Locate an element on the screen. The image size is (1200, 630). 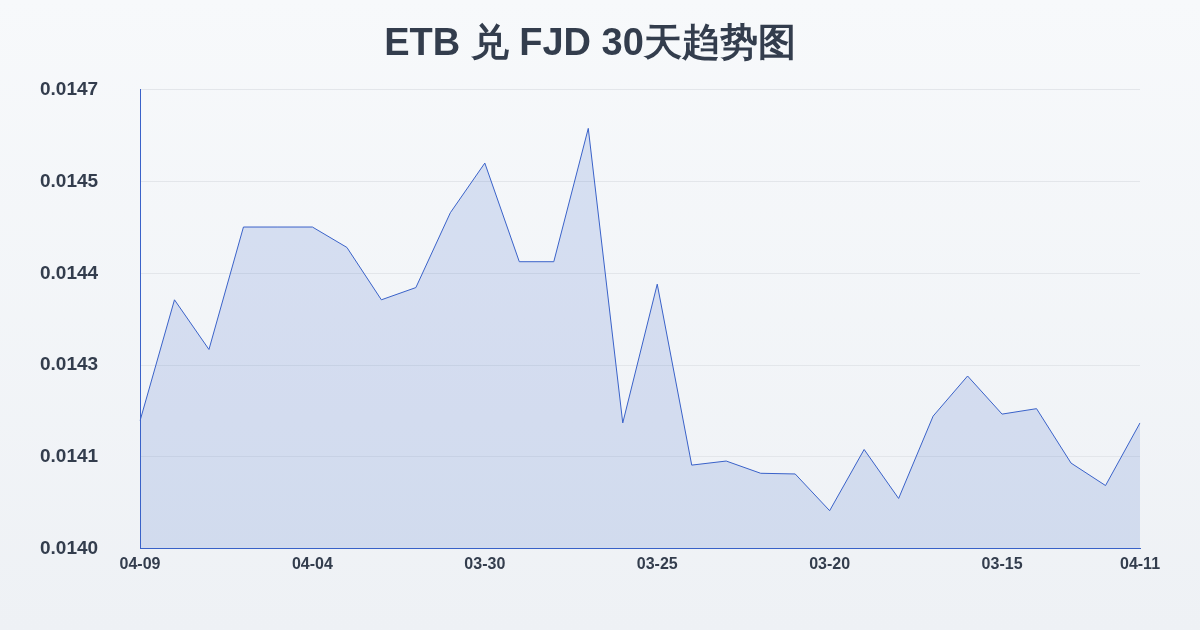
x-tick-label: 04-09 is located at coordinates (140, 563).